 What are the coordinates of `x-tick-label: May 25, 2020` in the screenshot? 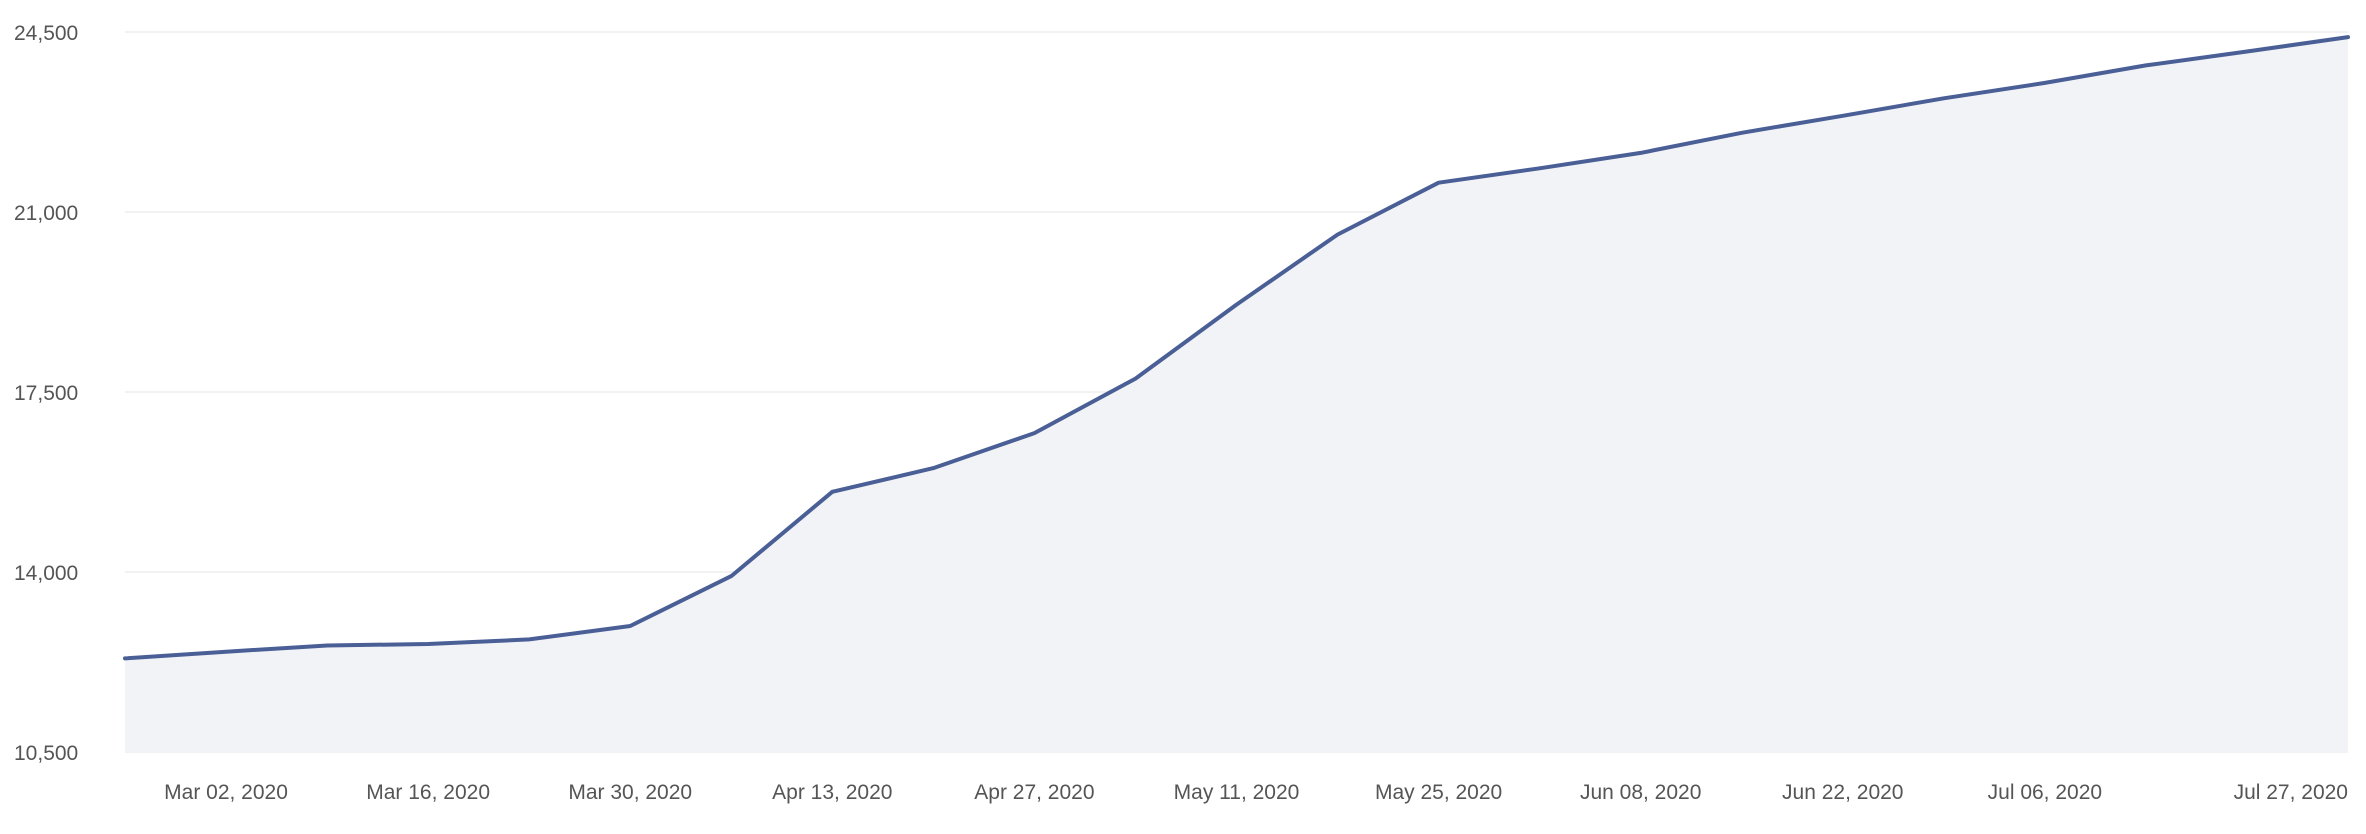 It's located at (1438, 792).